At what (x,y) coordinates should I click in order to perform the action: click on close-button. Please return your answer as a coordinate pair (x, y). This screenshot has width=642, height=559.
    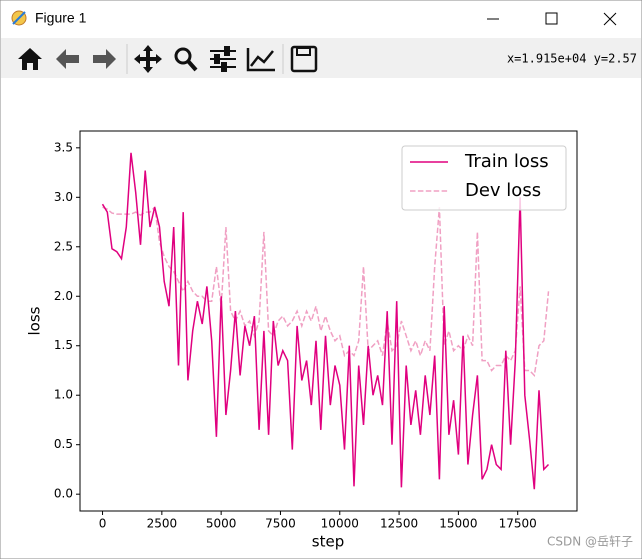
    Looking at the image, I should click on (610, 19).